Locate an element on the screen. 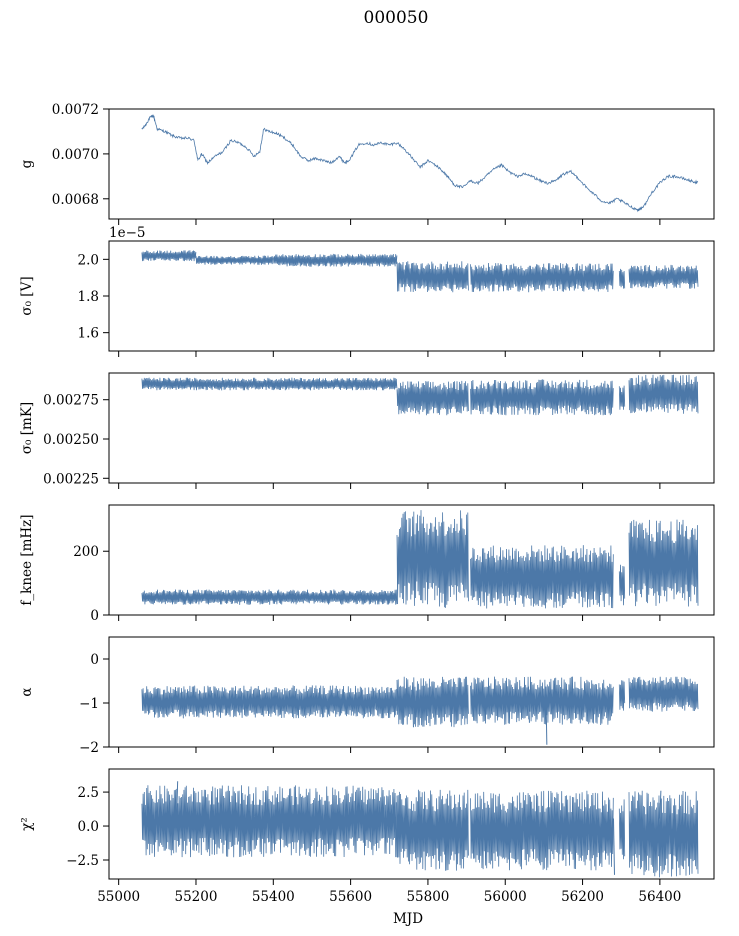 The height and width of the screenshot is (936, 739). y-tick-label: 0.0 is located at coordinates (88, 827).